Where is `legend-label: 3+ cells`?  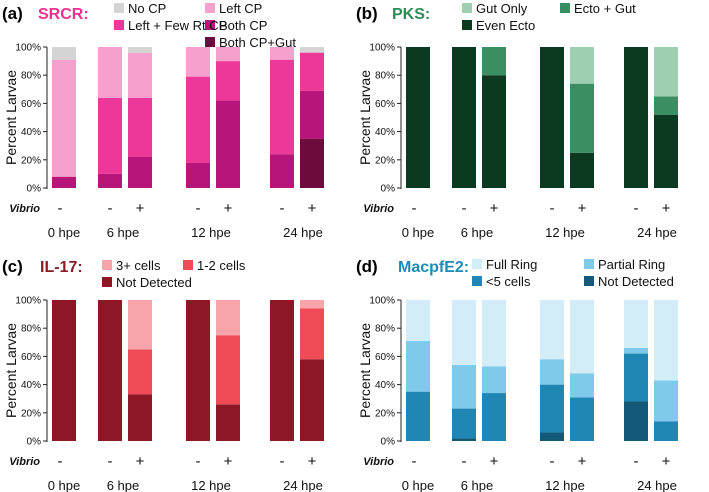
legend-label: 3+ cells is located at coordinates (138, 265).